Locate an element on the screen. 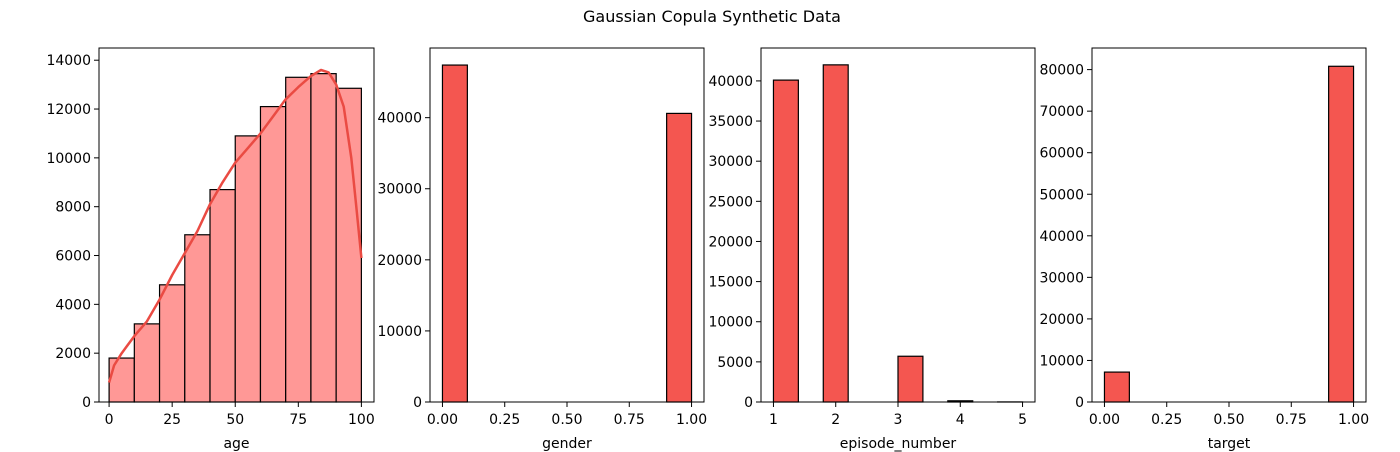 The image size is (1400, 452). x-tick-label: 0 is located at coordinates (109, 420).